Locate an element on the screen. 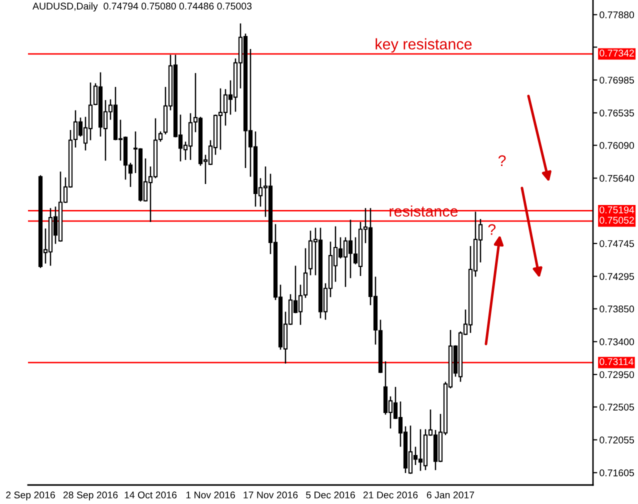  y-tick-label: 0.74745 is located at coordinates (617, 244).